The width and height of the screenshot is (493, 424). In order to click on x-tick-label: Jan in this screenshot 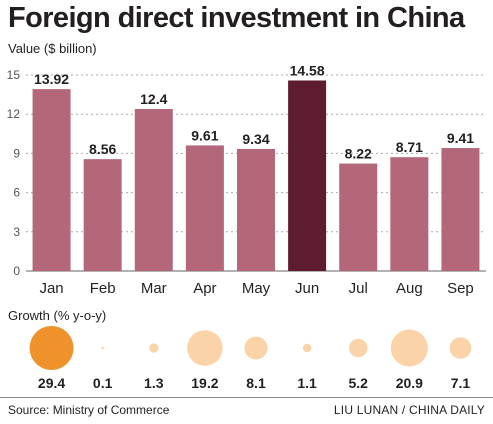, I will do `click(51, 288)`.